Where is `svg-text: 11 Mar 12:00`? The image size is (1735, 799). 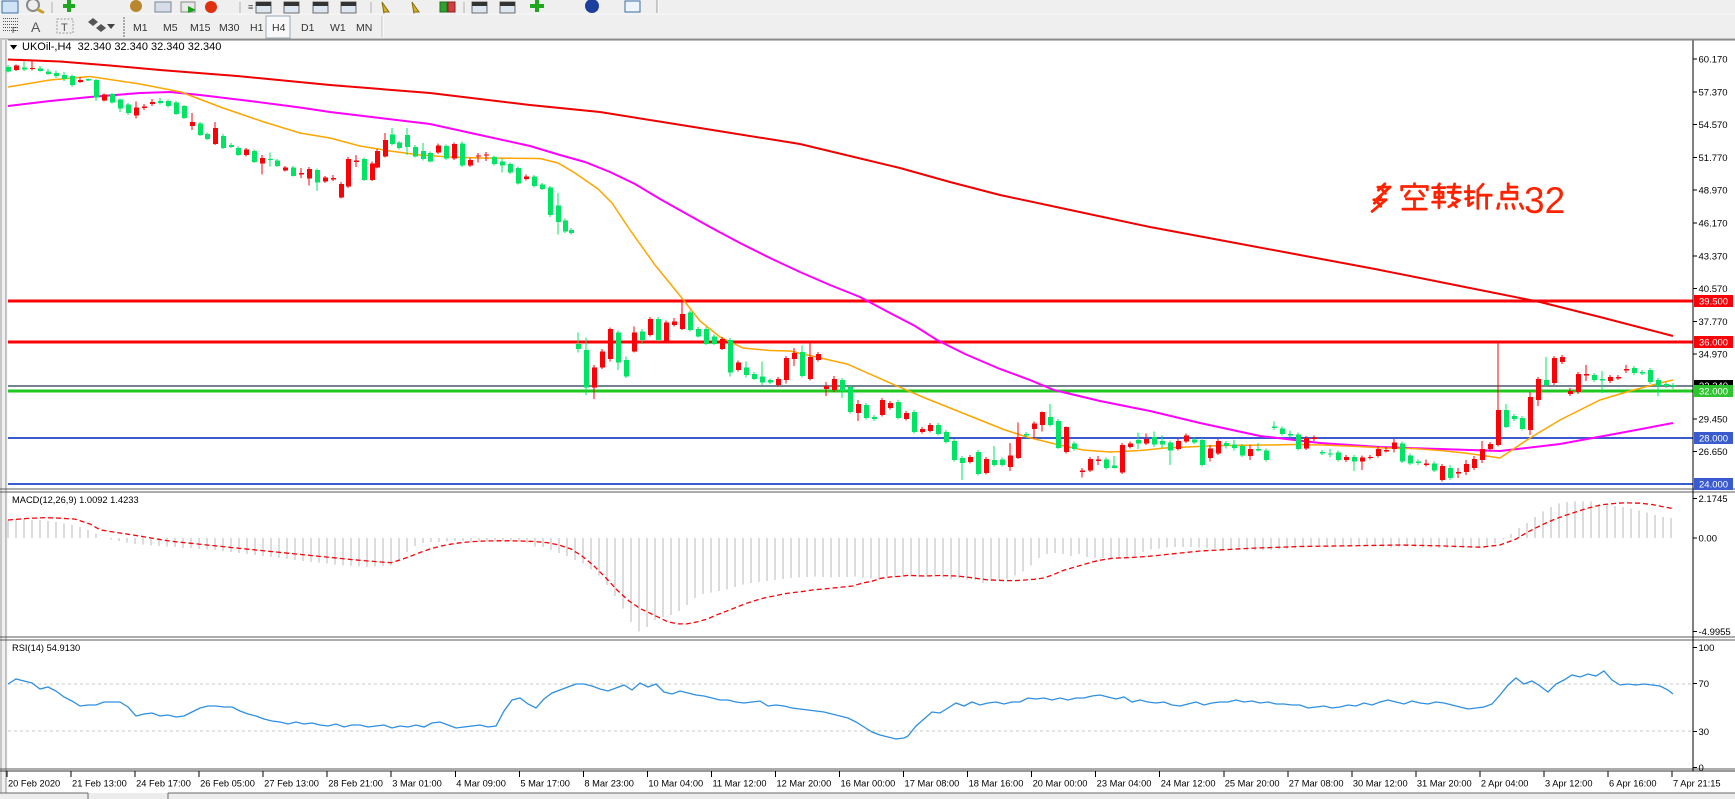 svg-text: 11 Mar 12:00 is located at coordinates (739, 784).